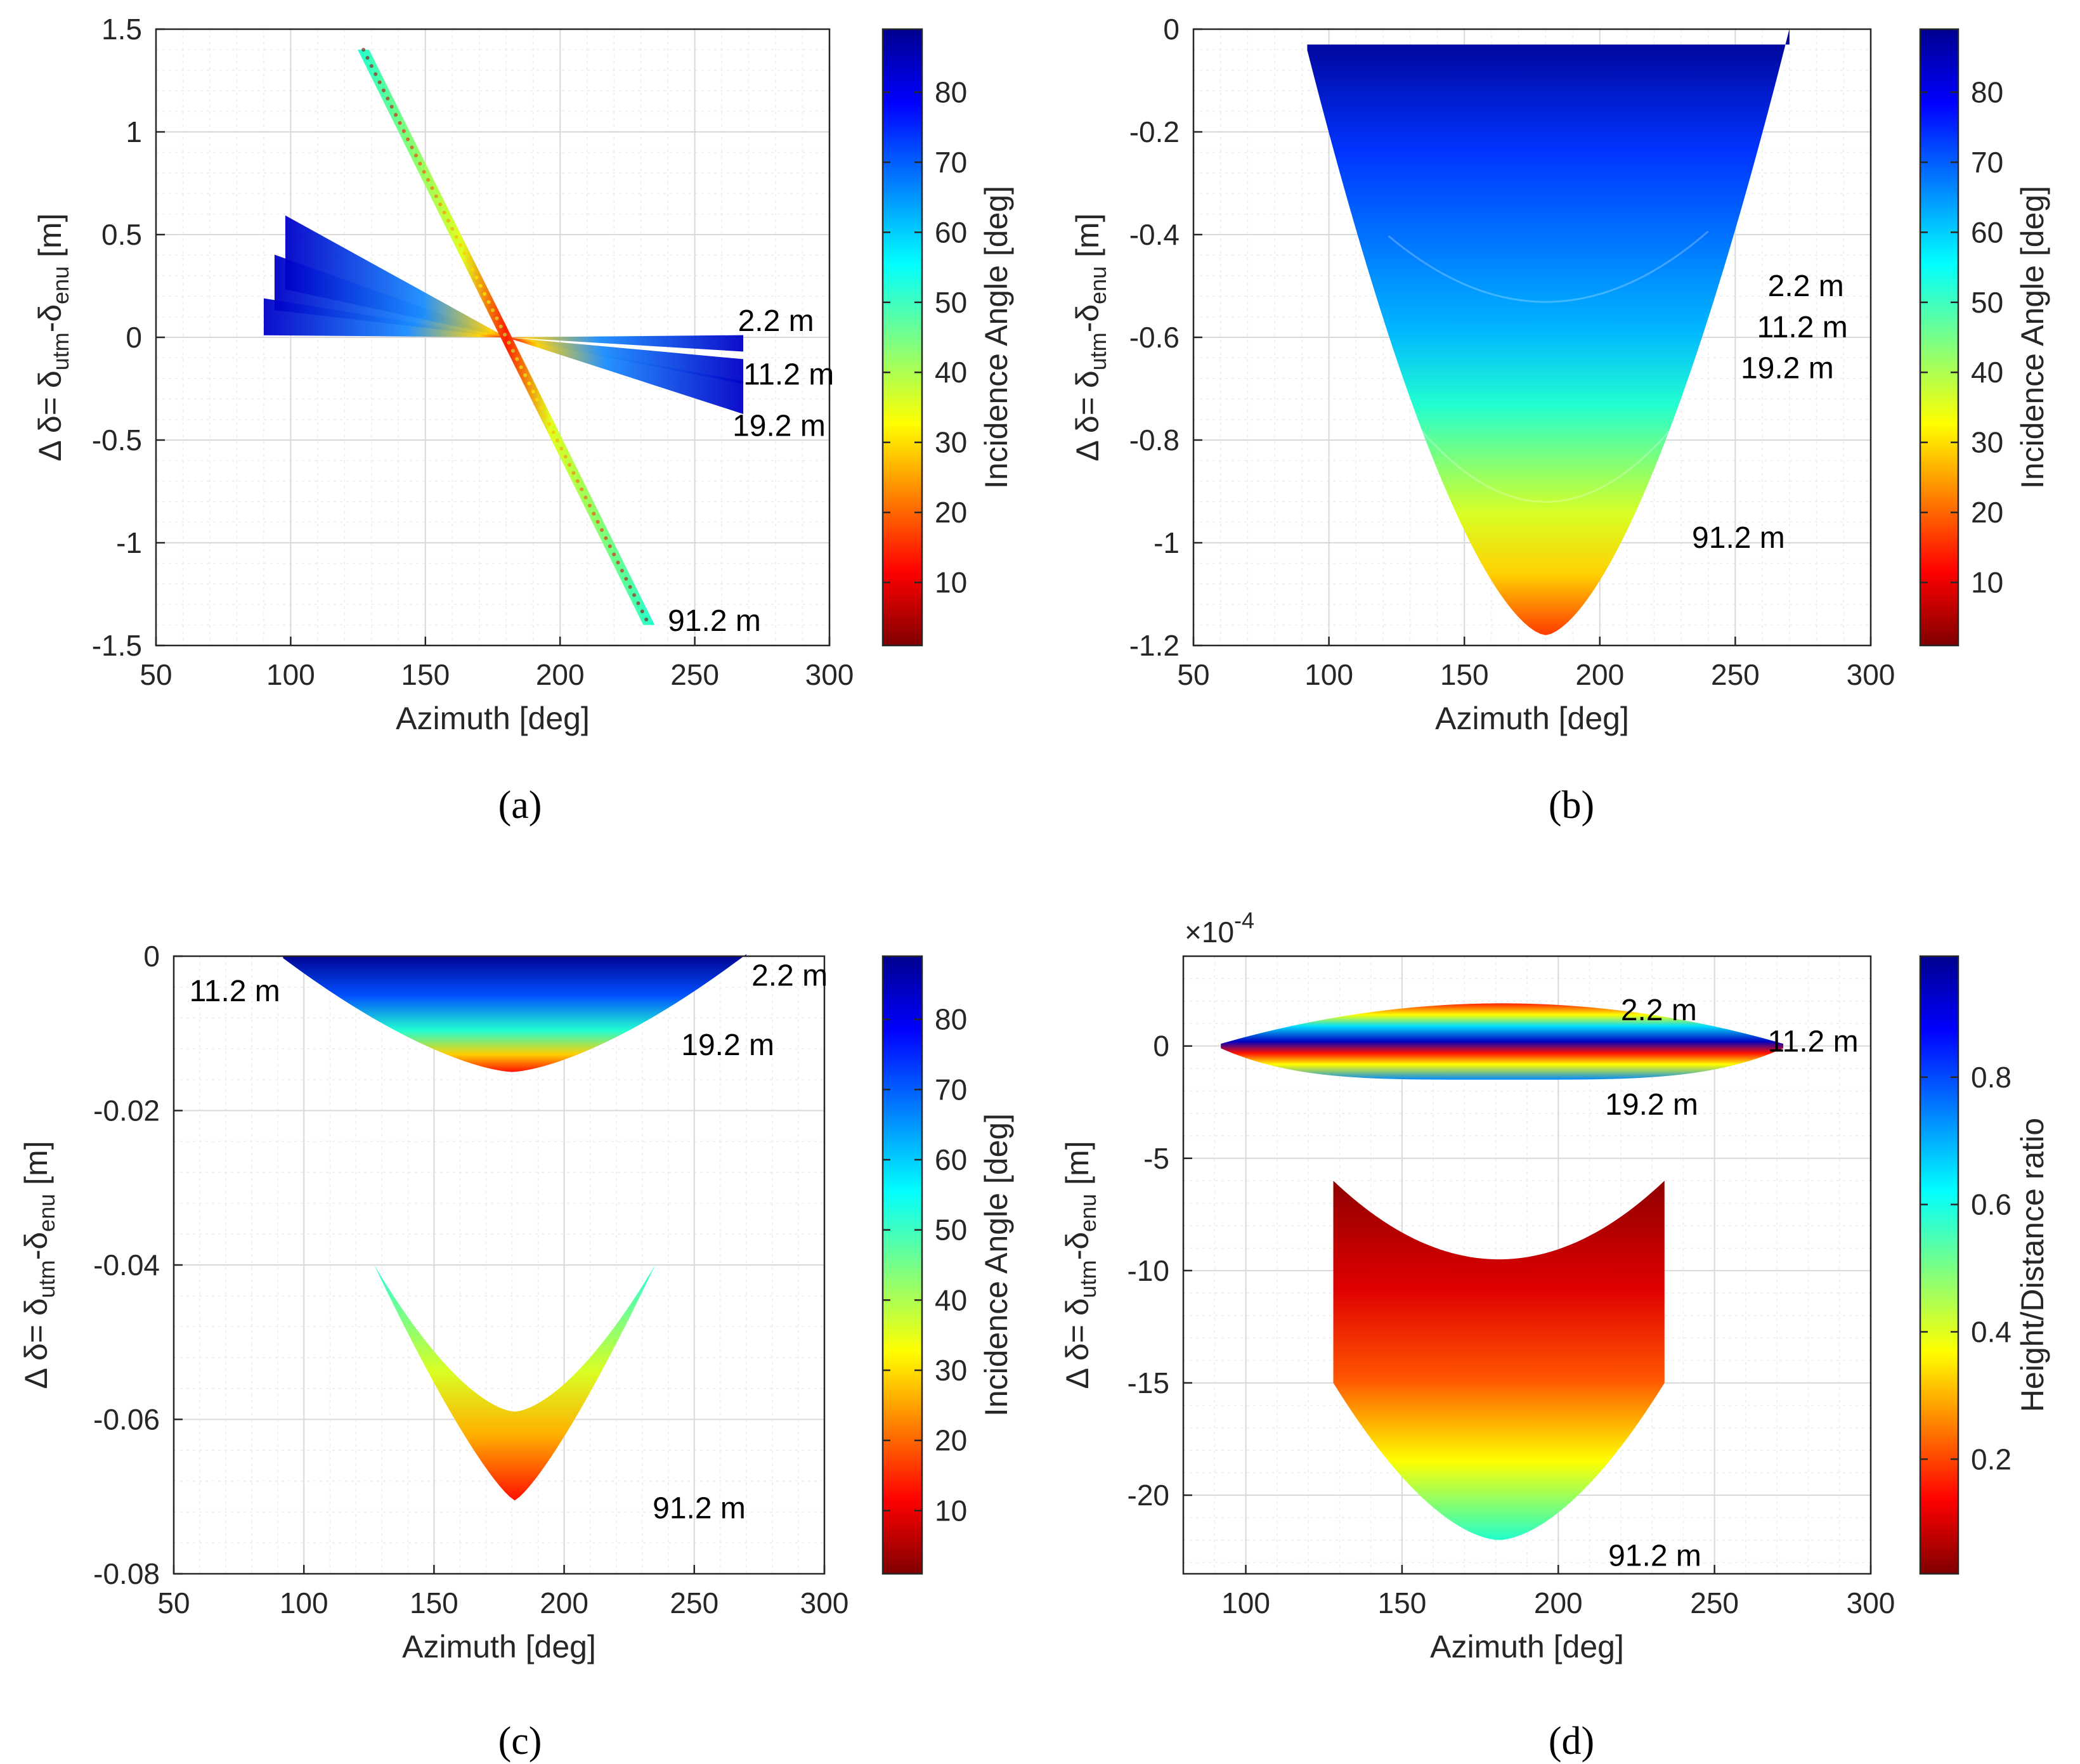 The height and width of the screenshot is (1764, 2080). Describe the element at coordinates (1987, 302) in the screenshot. I see `colorbar-tick-label: 50` at that location.